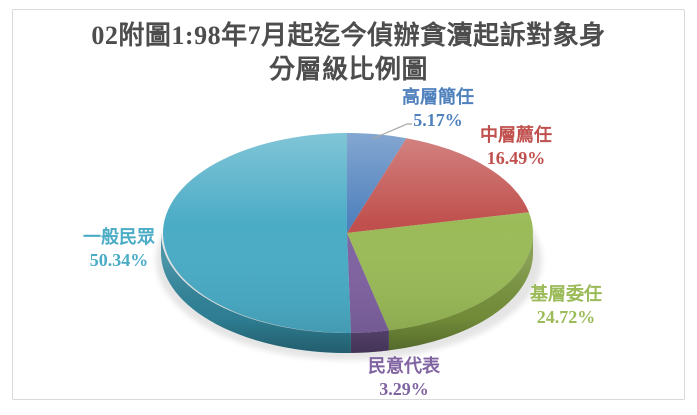 The image size is (697, 415). What do you see at coordinates (348, 69) in the screenshot?
I see `chart-title-line2: 分層級比例圖` at bounding box center [348, 69].